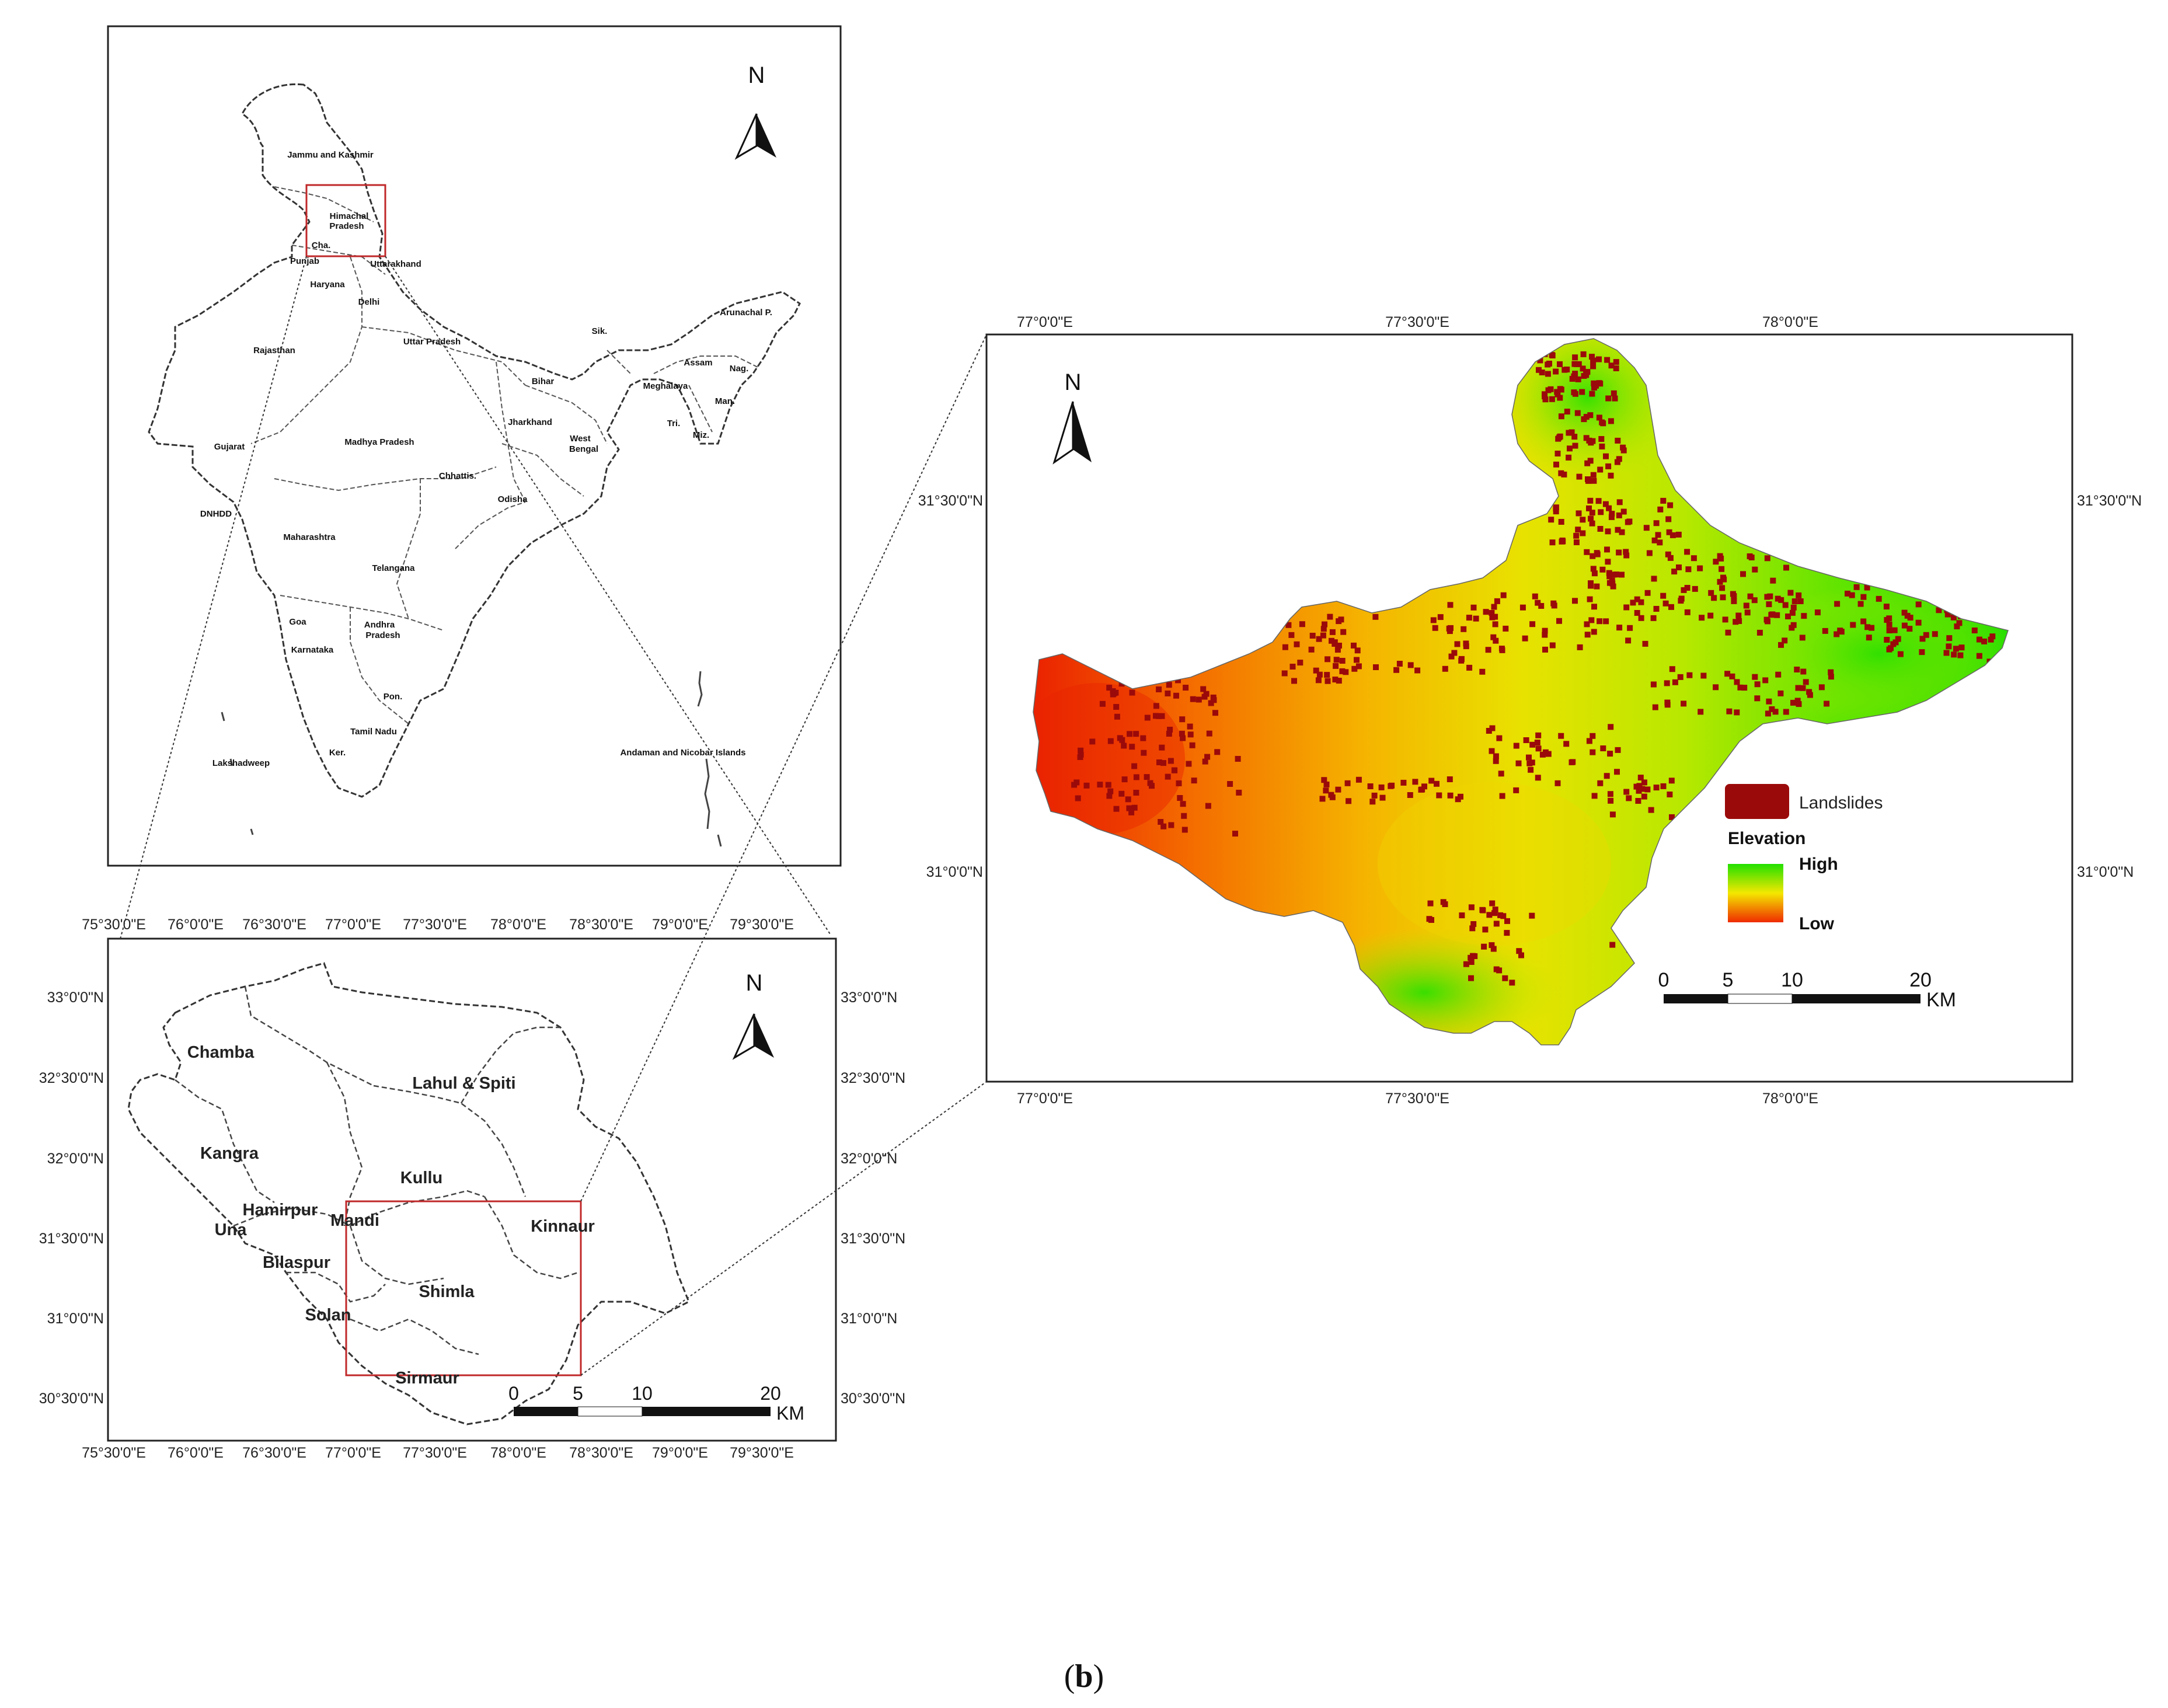  I want to click on study-scale-label: 5, so click(1729, 980).